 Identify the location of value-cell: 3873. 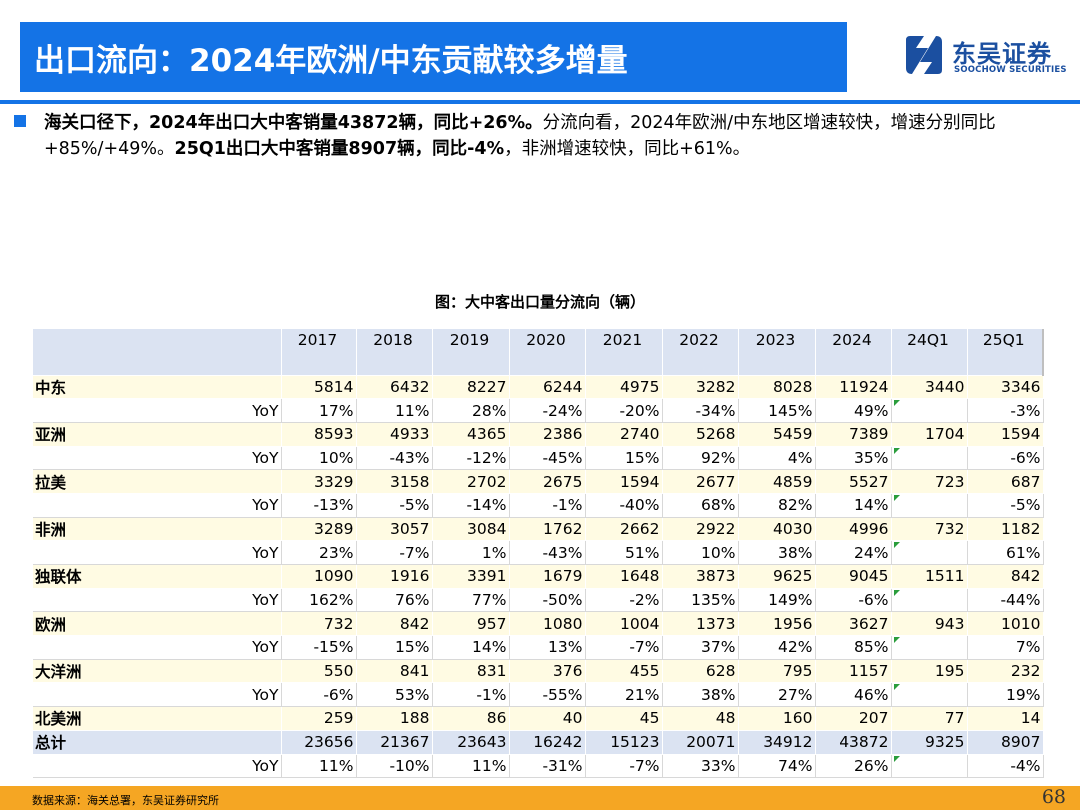
(700, 576).